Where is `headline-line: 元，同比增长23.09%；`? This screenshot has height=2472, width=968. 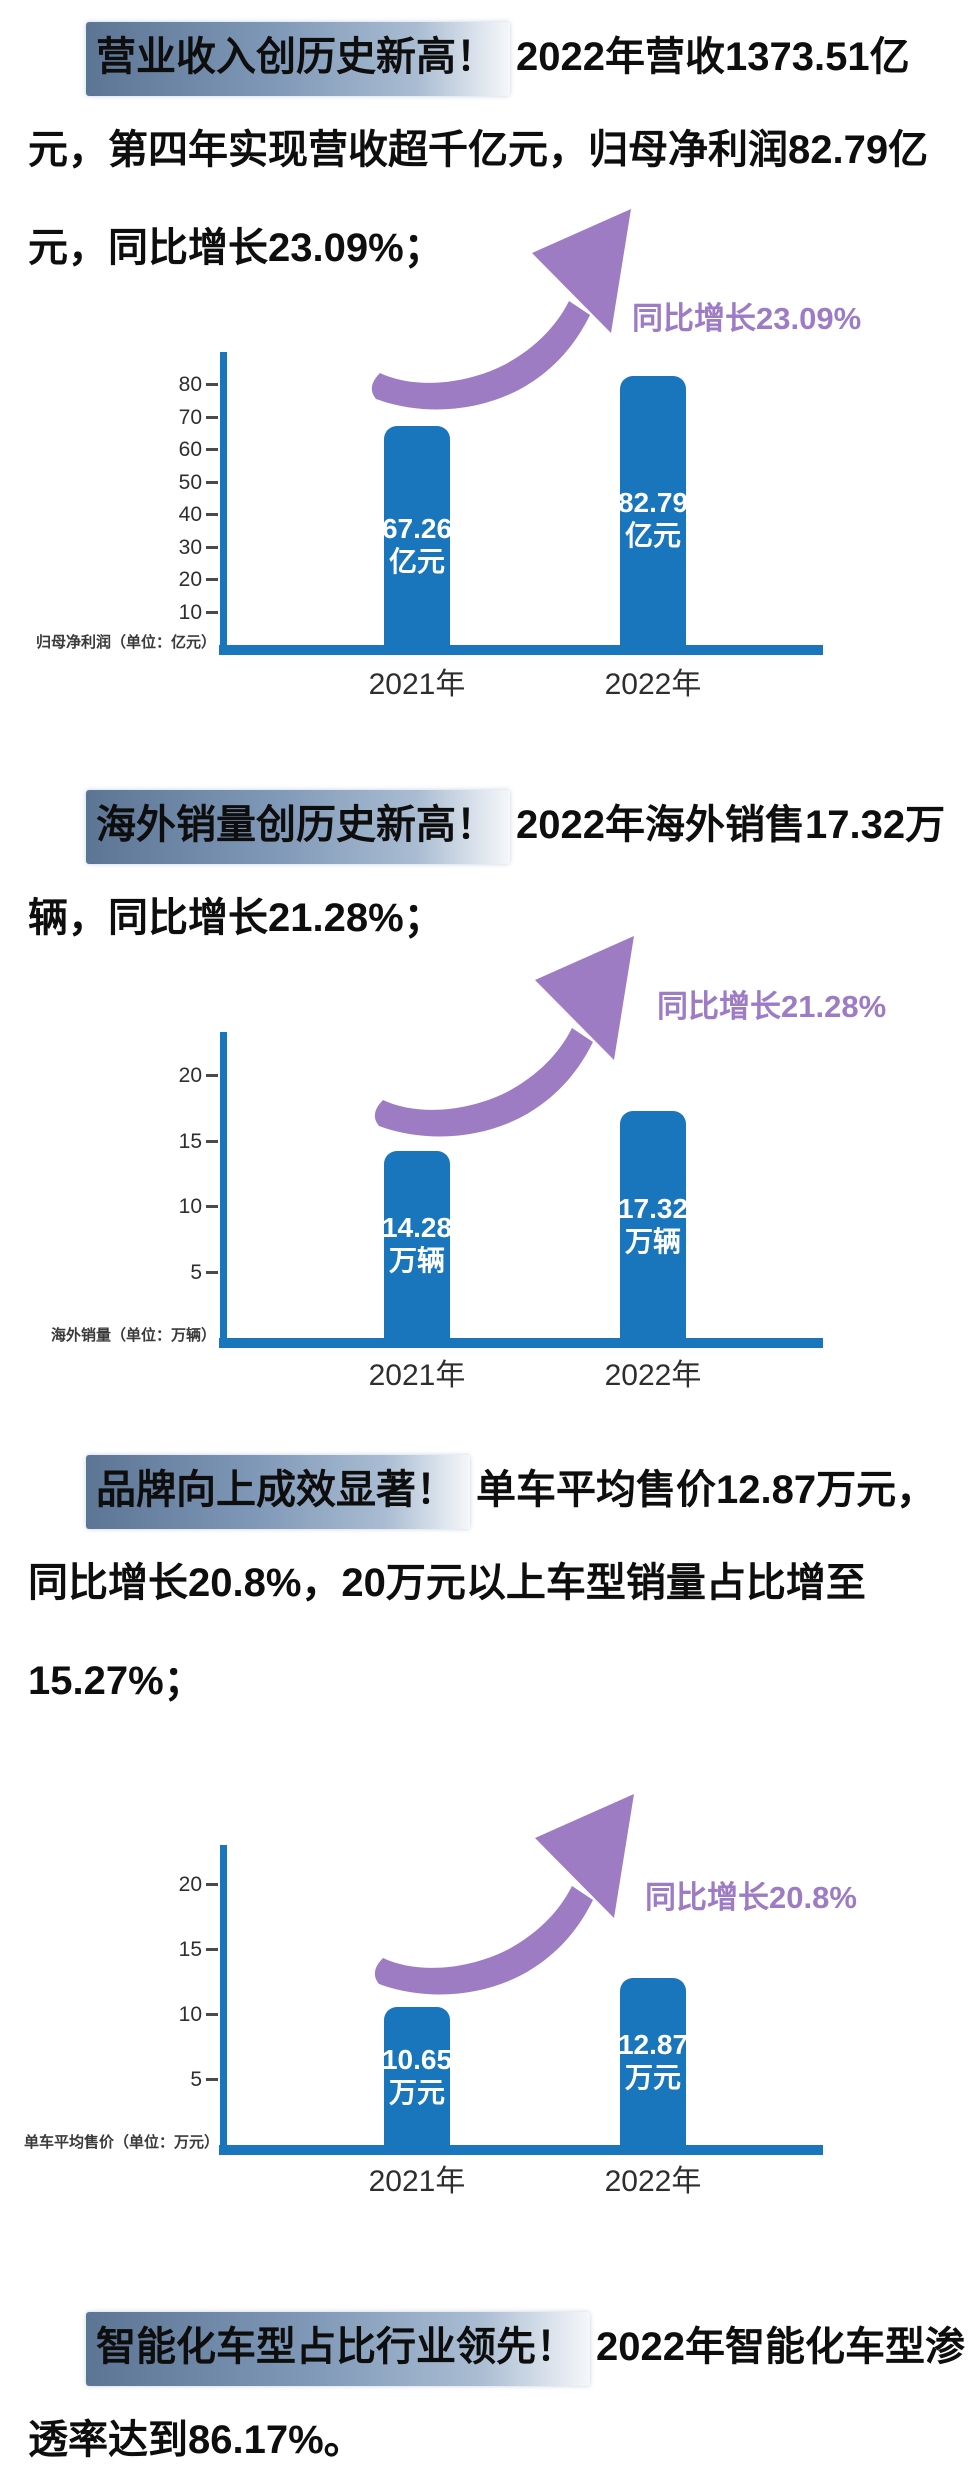 headline-line: 元，同比增长23.09%； is located at coordinates (236, 248).